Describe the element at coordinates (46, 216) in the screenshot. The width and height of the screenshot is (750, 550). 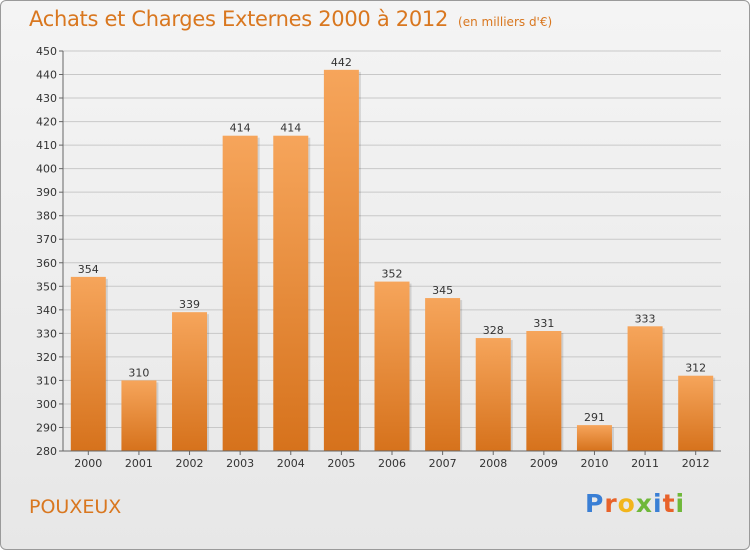
I see `y-tick-label: 380` at that location.